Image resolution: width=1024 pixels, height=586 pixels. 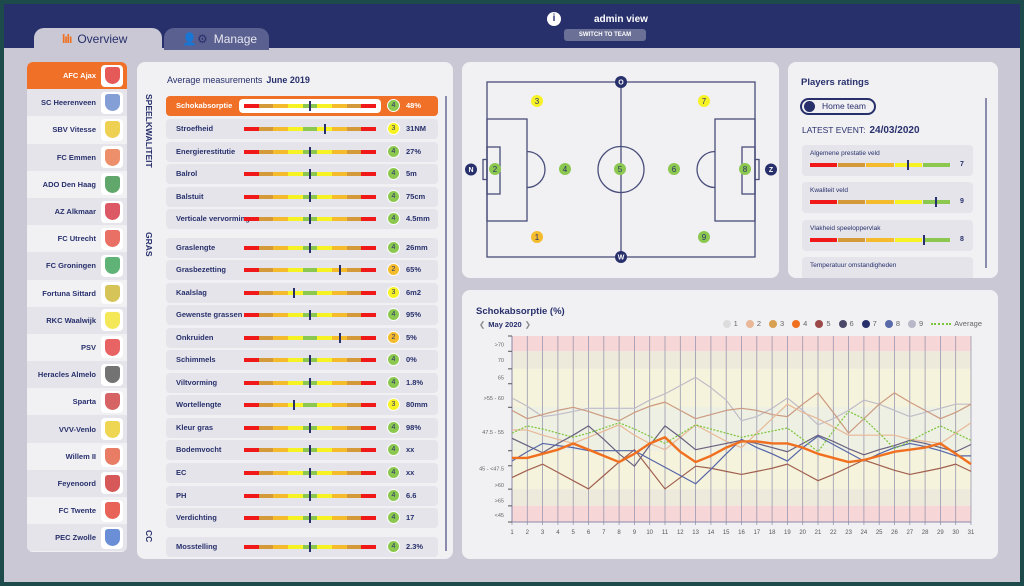 What do you see at coordinates (302, 106) in the screenshot?
I see `measurement-row: Schokabsorptie 4 48%` at bounding box center [302, 106].